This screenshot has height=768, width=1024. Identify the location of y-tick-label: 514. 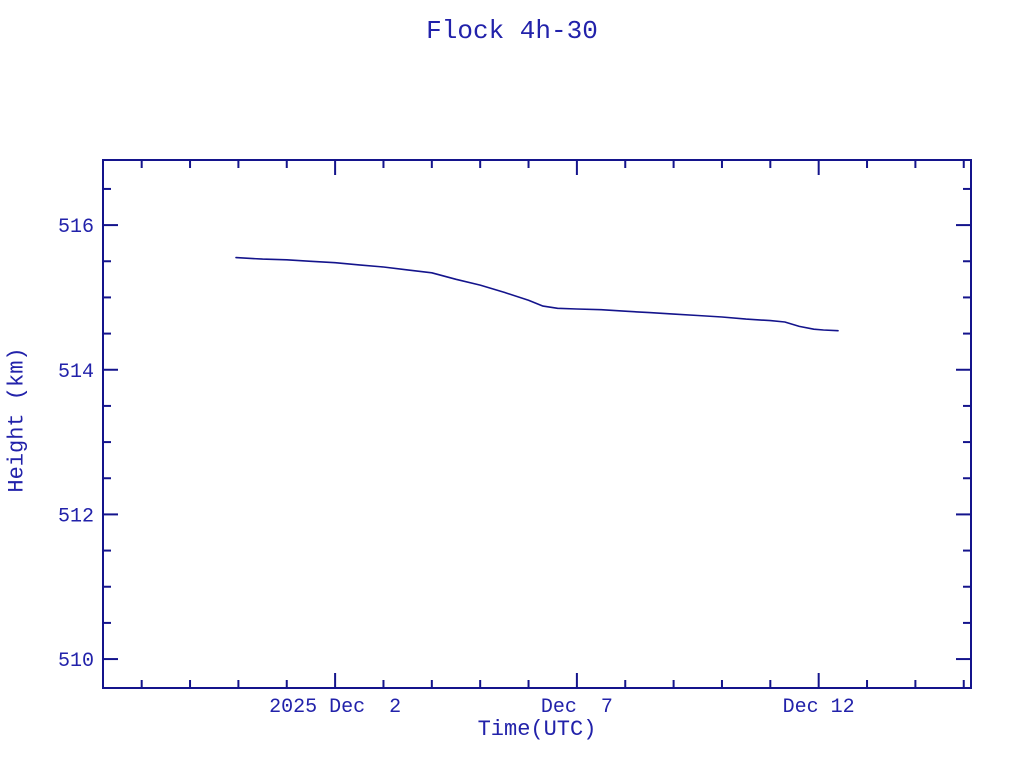
(76, 372).